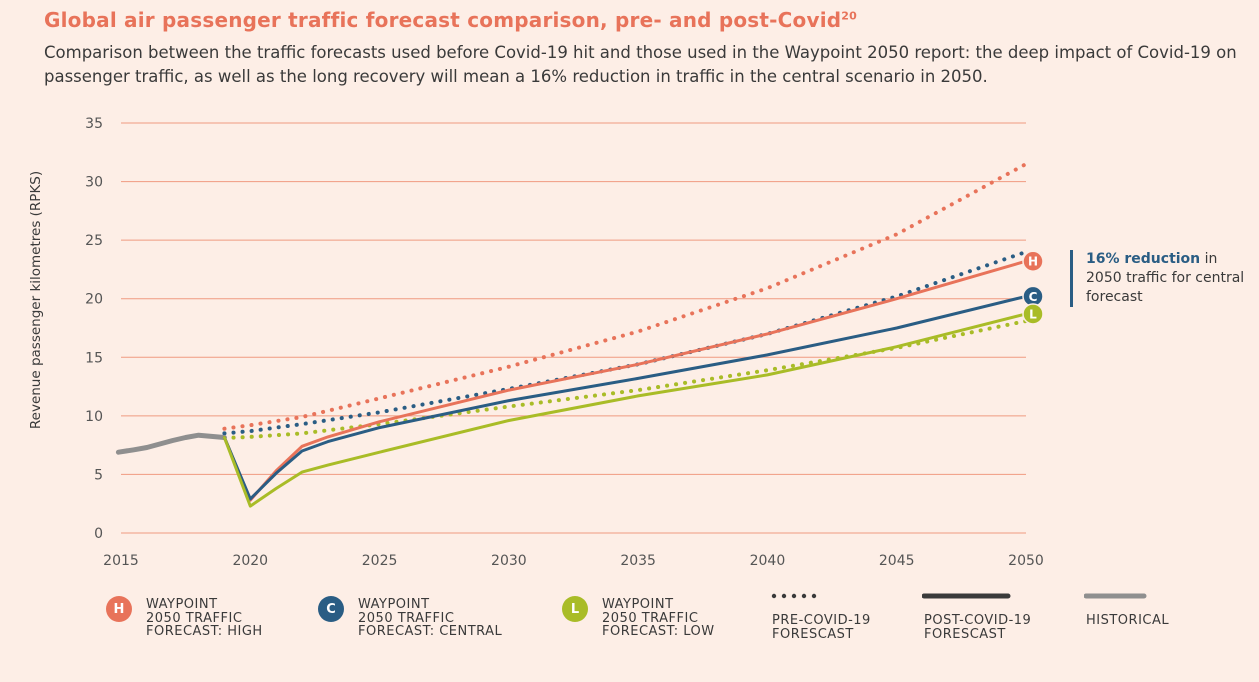 This screenshot has height=682, width=1259. I want to click on x-tick-2040: 2040, so click(768, 561).